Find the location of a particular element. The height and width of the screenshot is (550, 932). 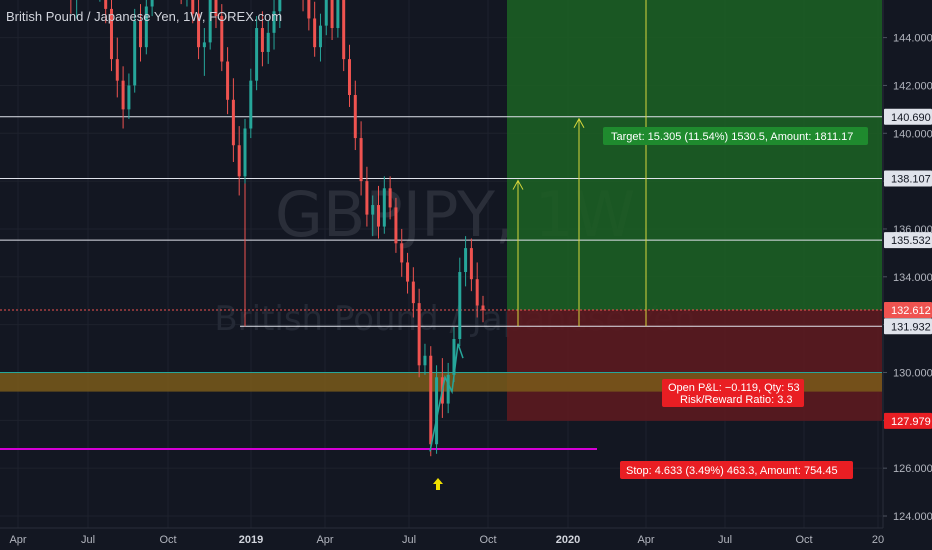

target-label-box is located at coordinates (735, 136).